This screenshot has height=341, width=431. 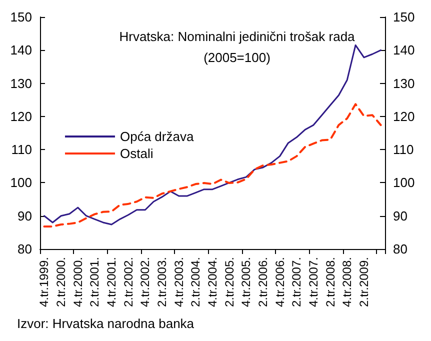 What do you see at coordinates (363, 282) in the screenshot?
I see `x-tick-label: 2.tr.2009.` at bounding box center [363, 282].